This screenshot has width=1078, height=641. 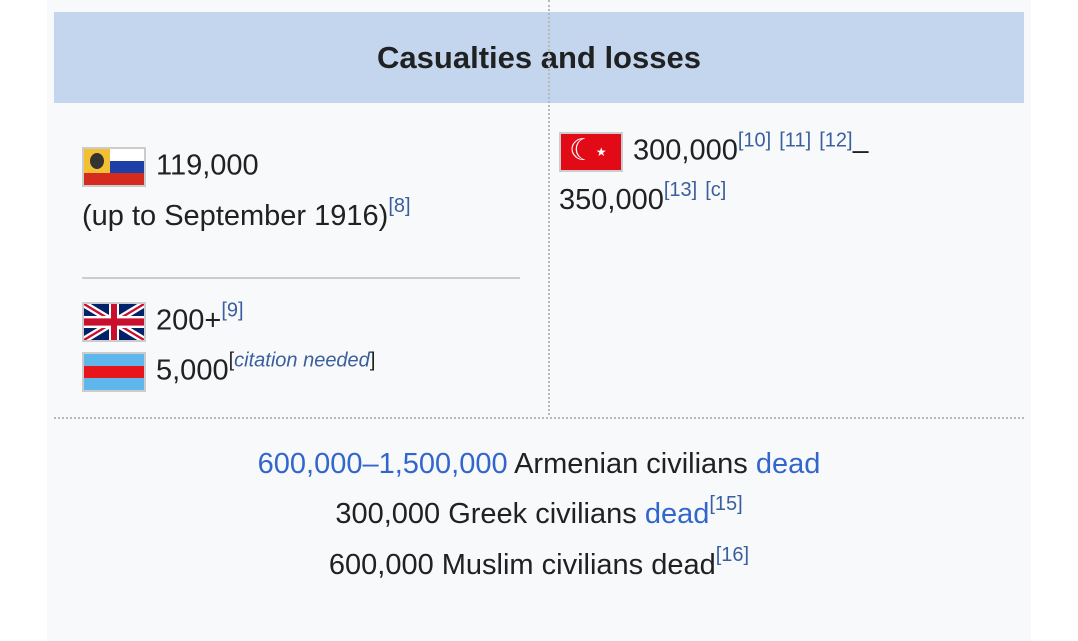 I want to click on range-dash: –, so click(x=860, y=150).